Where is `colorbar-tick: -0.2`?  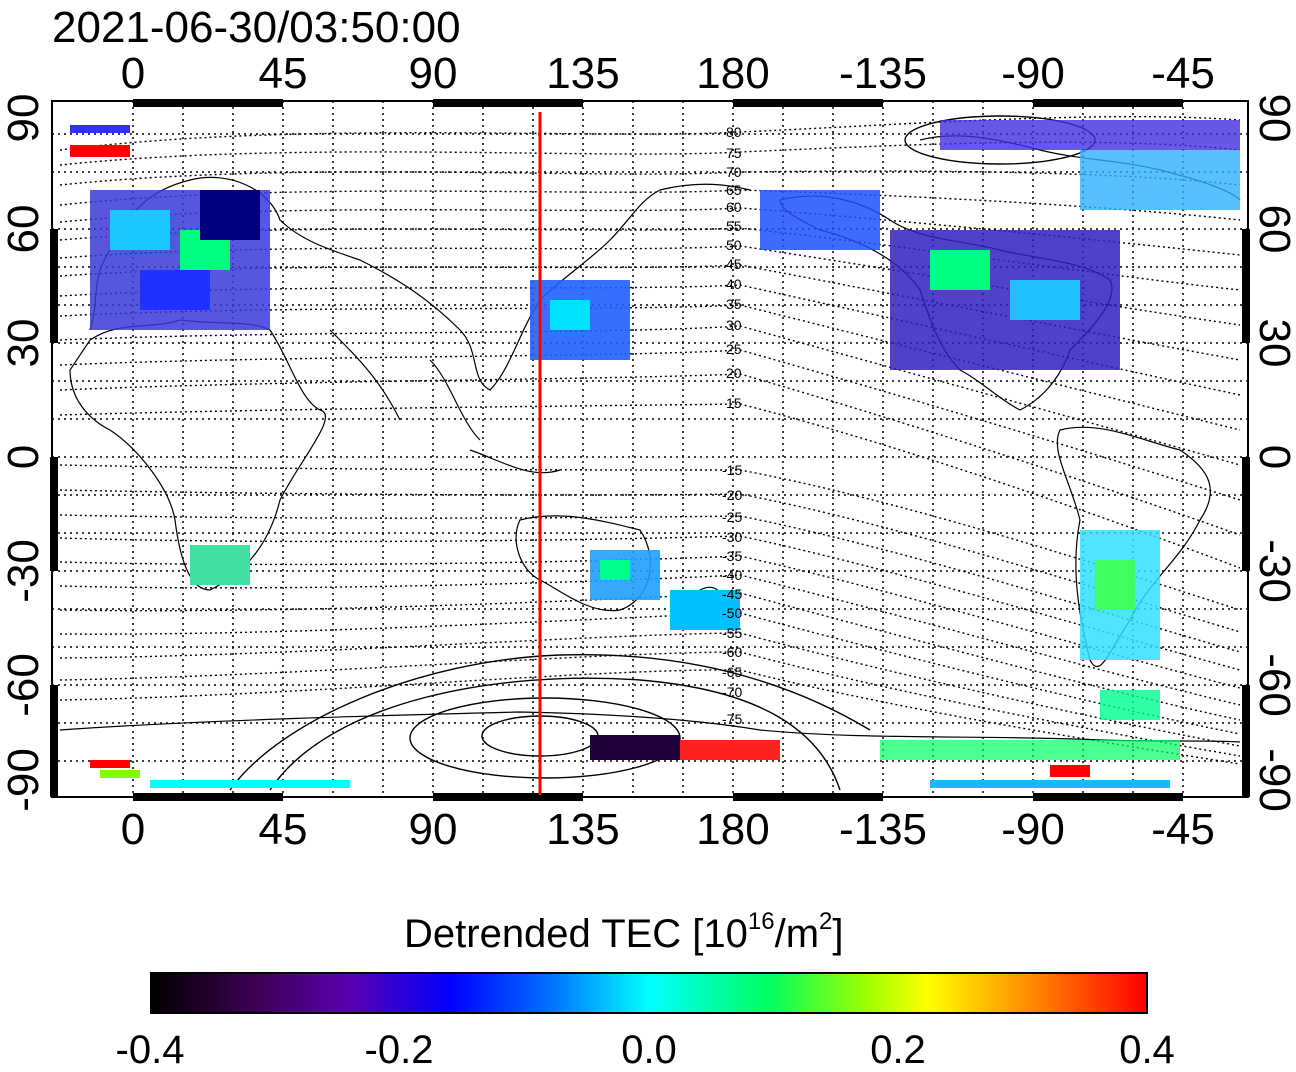
colorbar-tick: -0.2 is located at coordinates (399, 1050).